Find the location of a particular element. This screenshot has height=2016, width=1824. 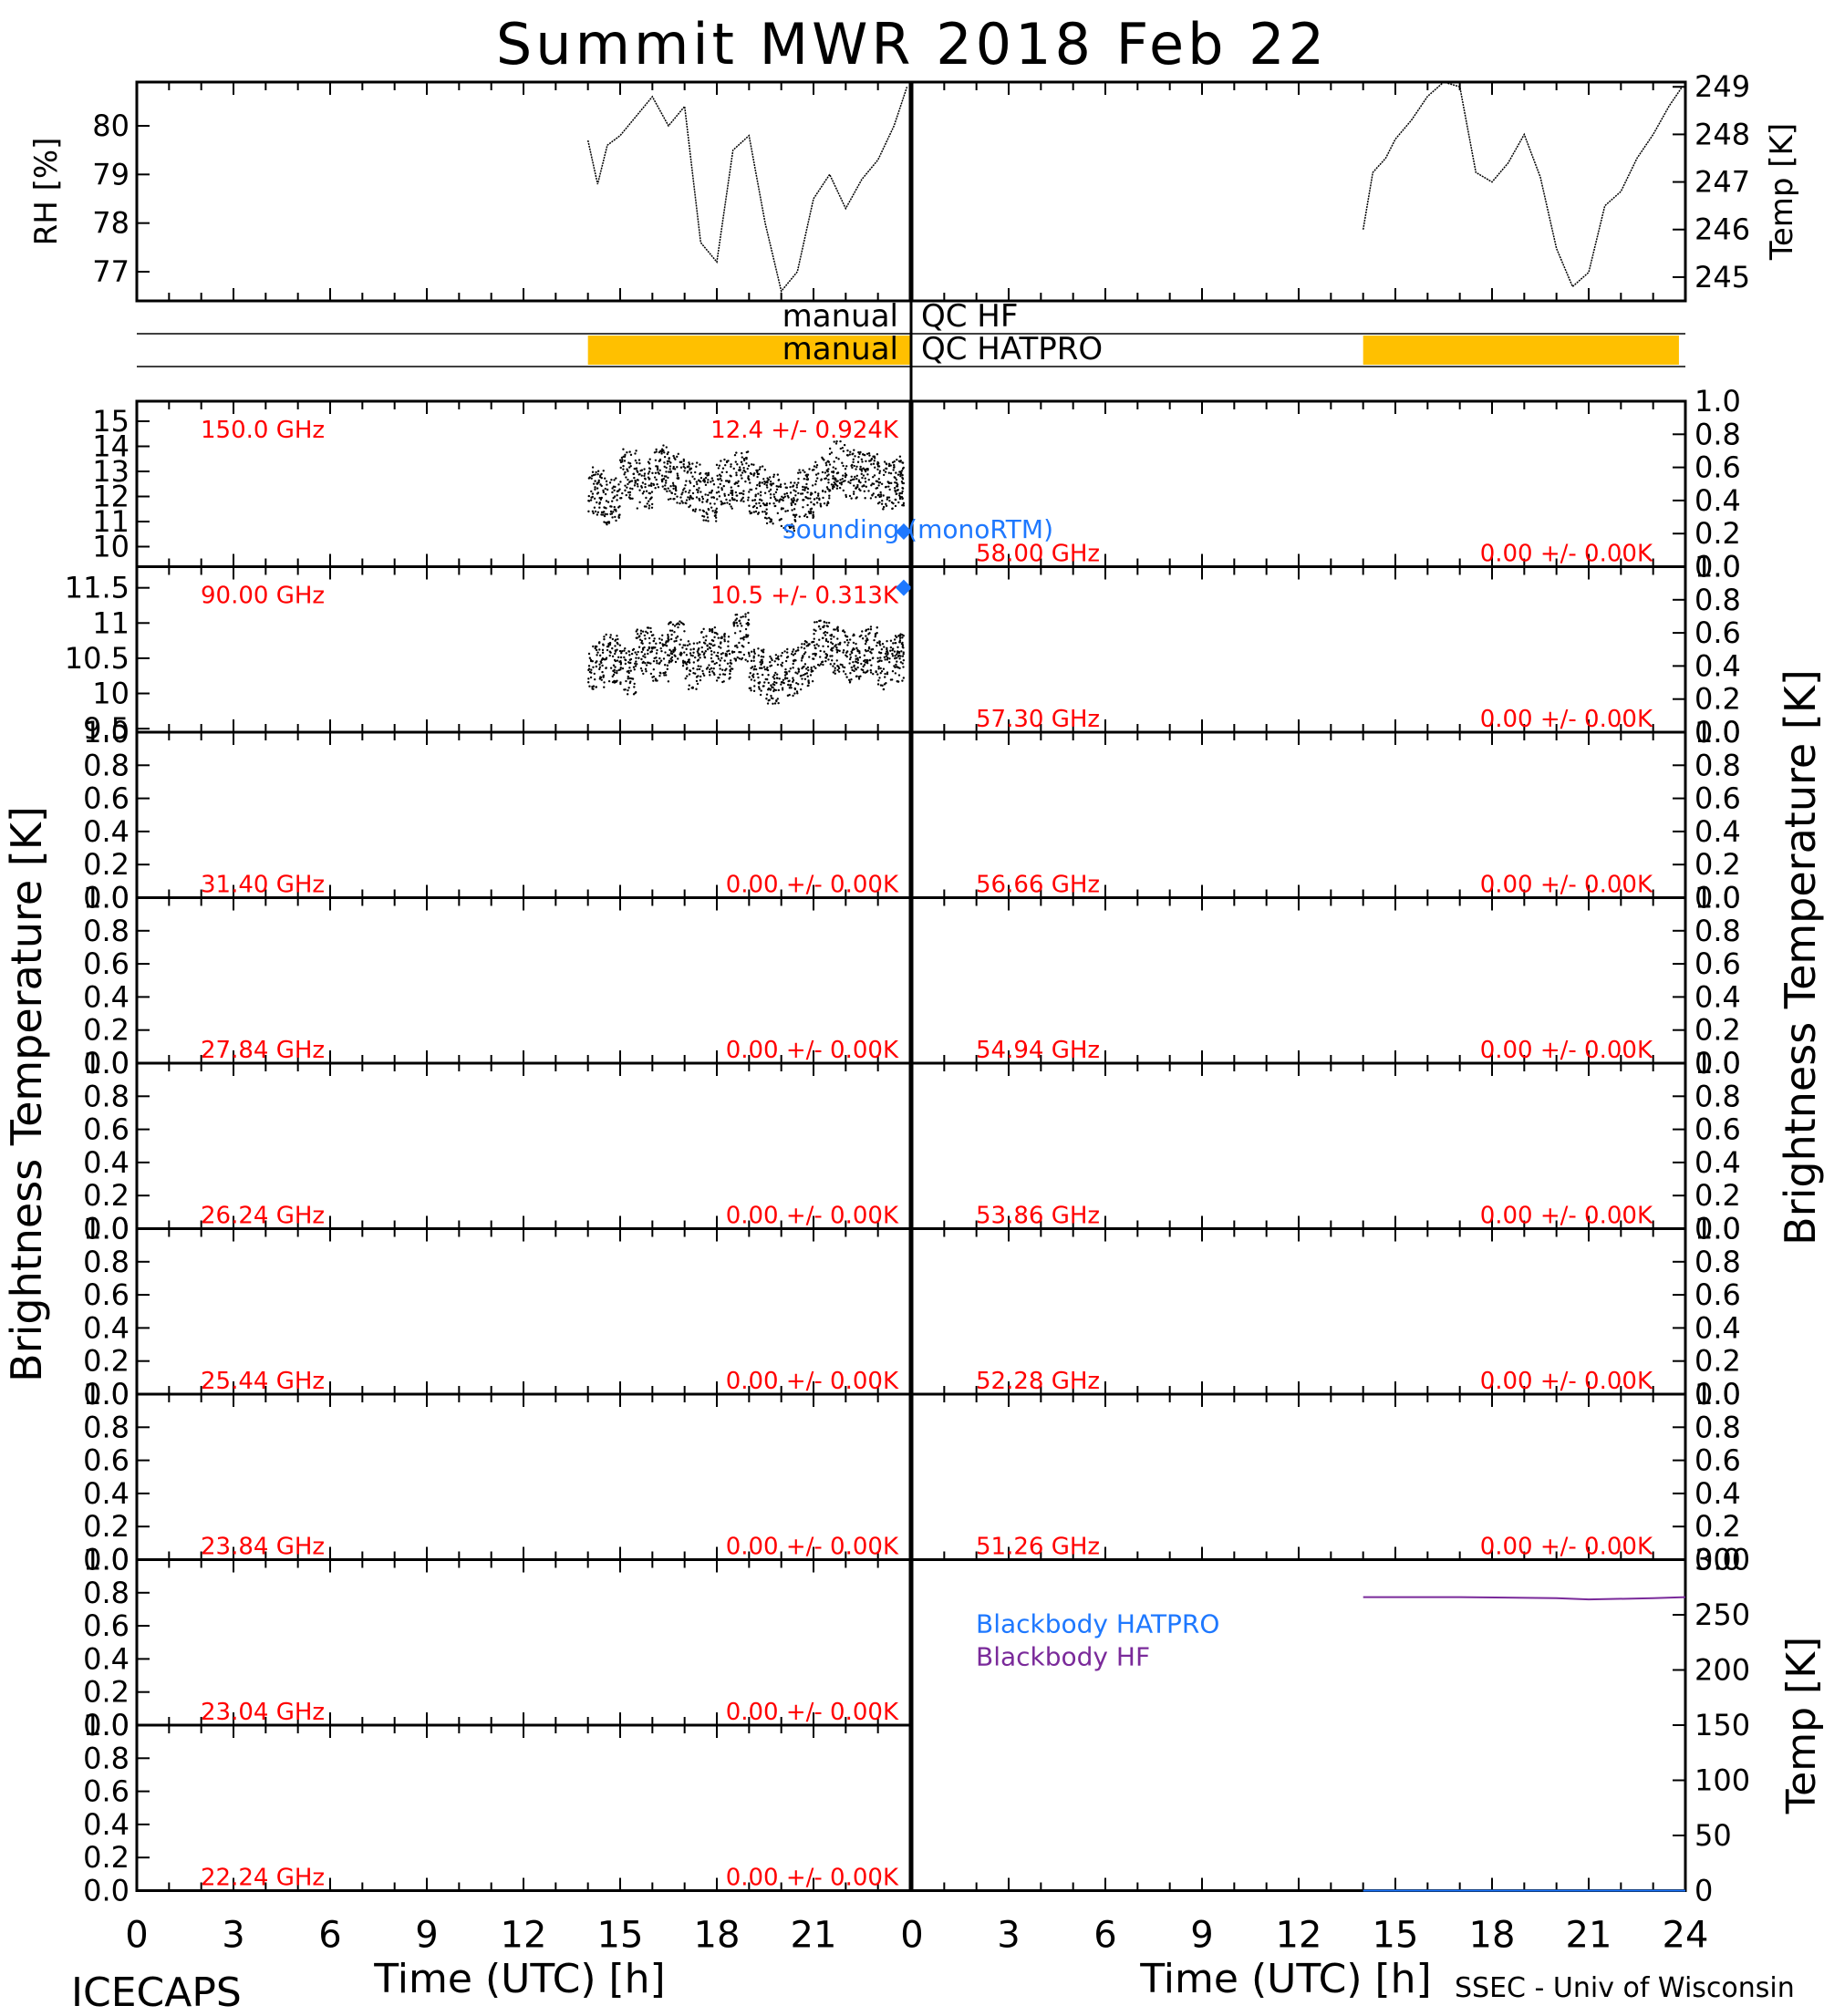

tb-tick-label: 0.0 is located at coordinates (1718, 1063).